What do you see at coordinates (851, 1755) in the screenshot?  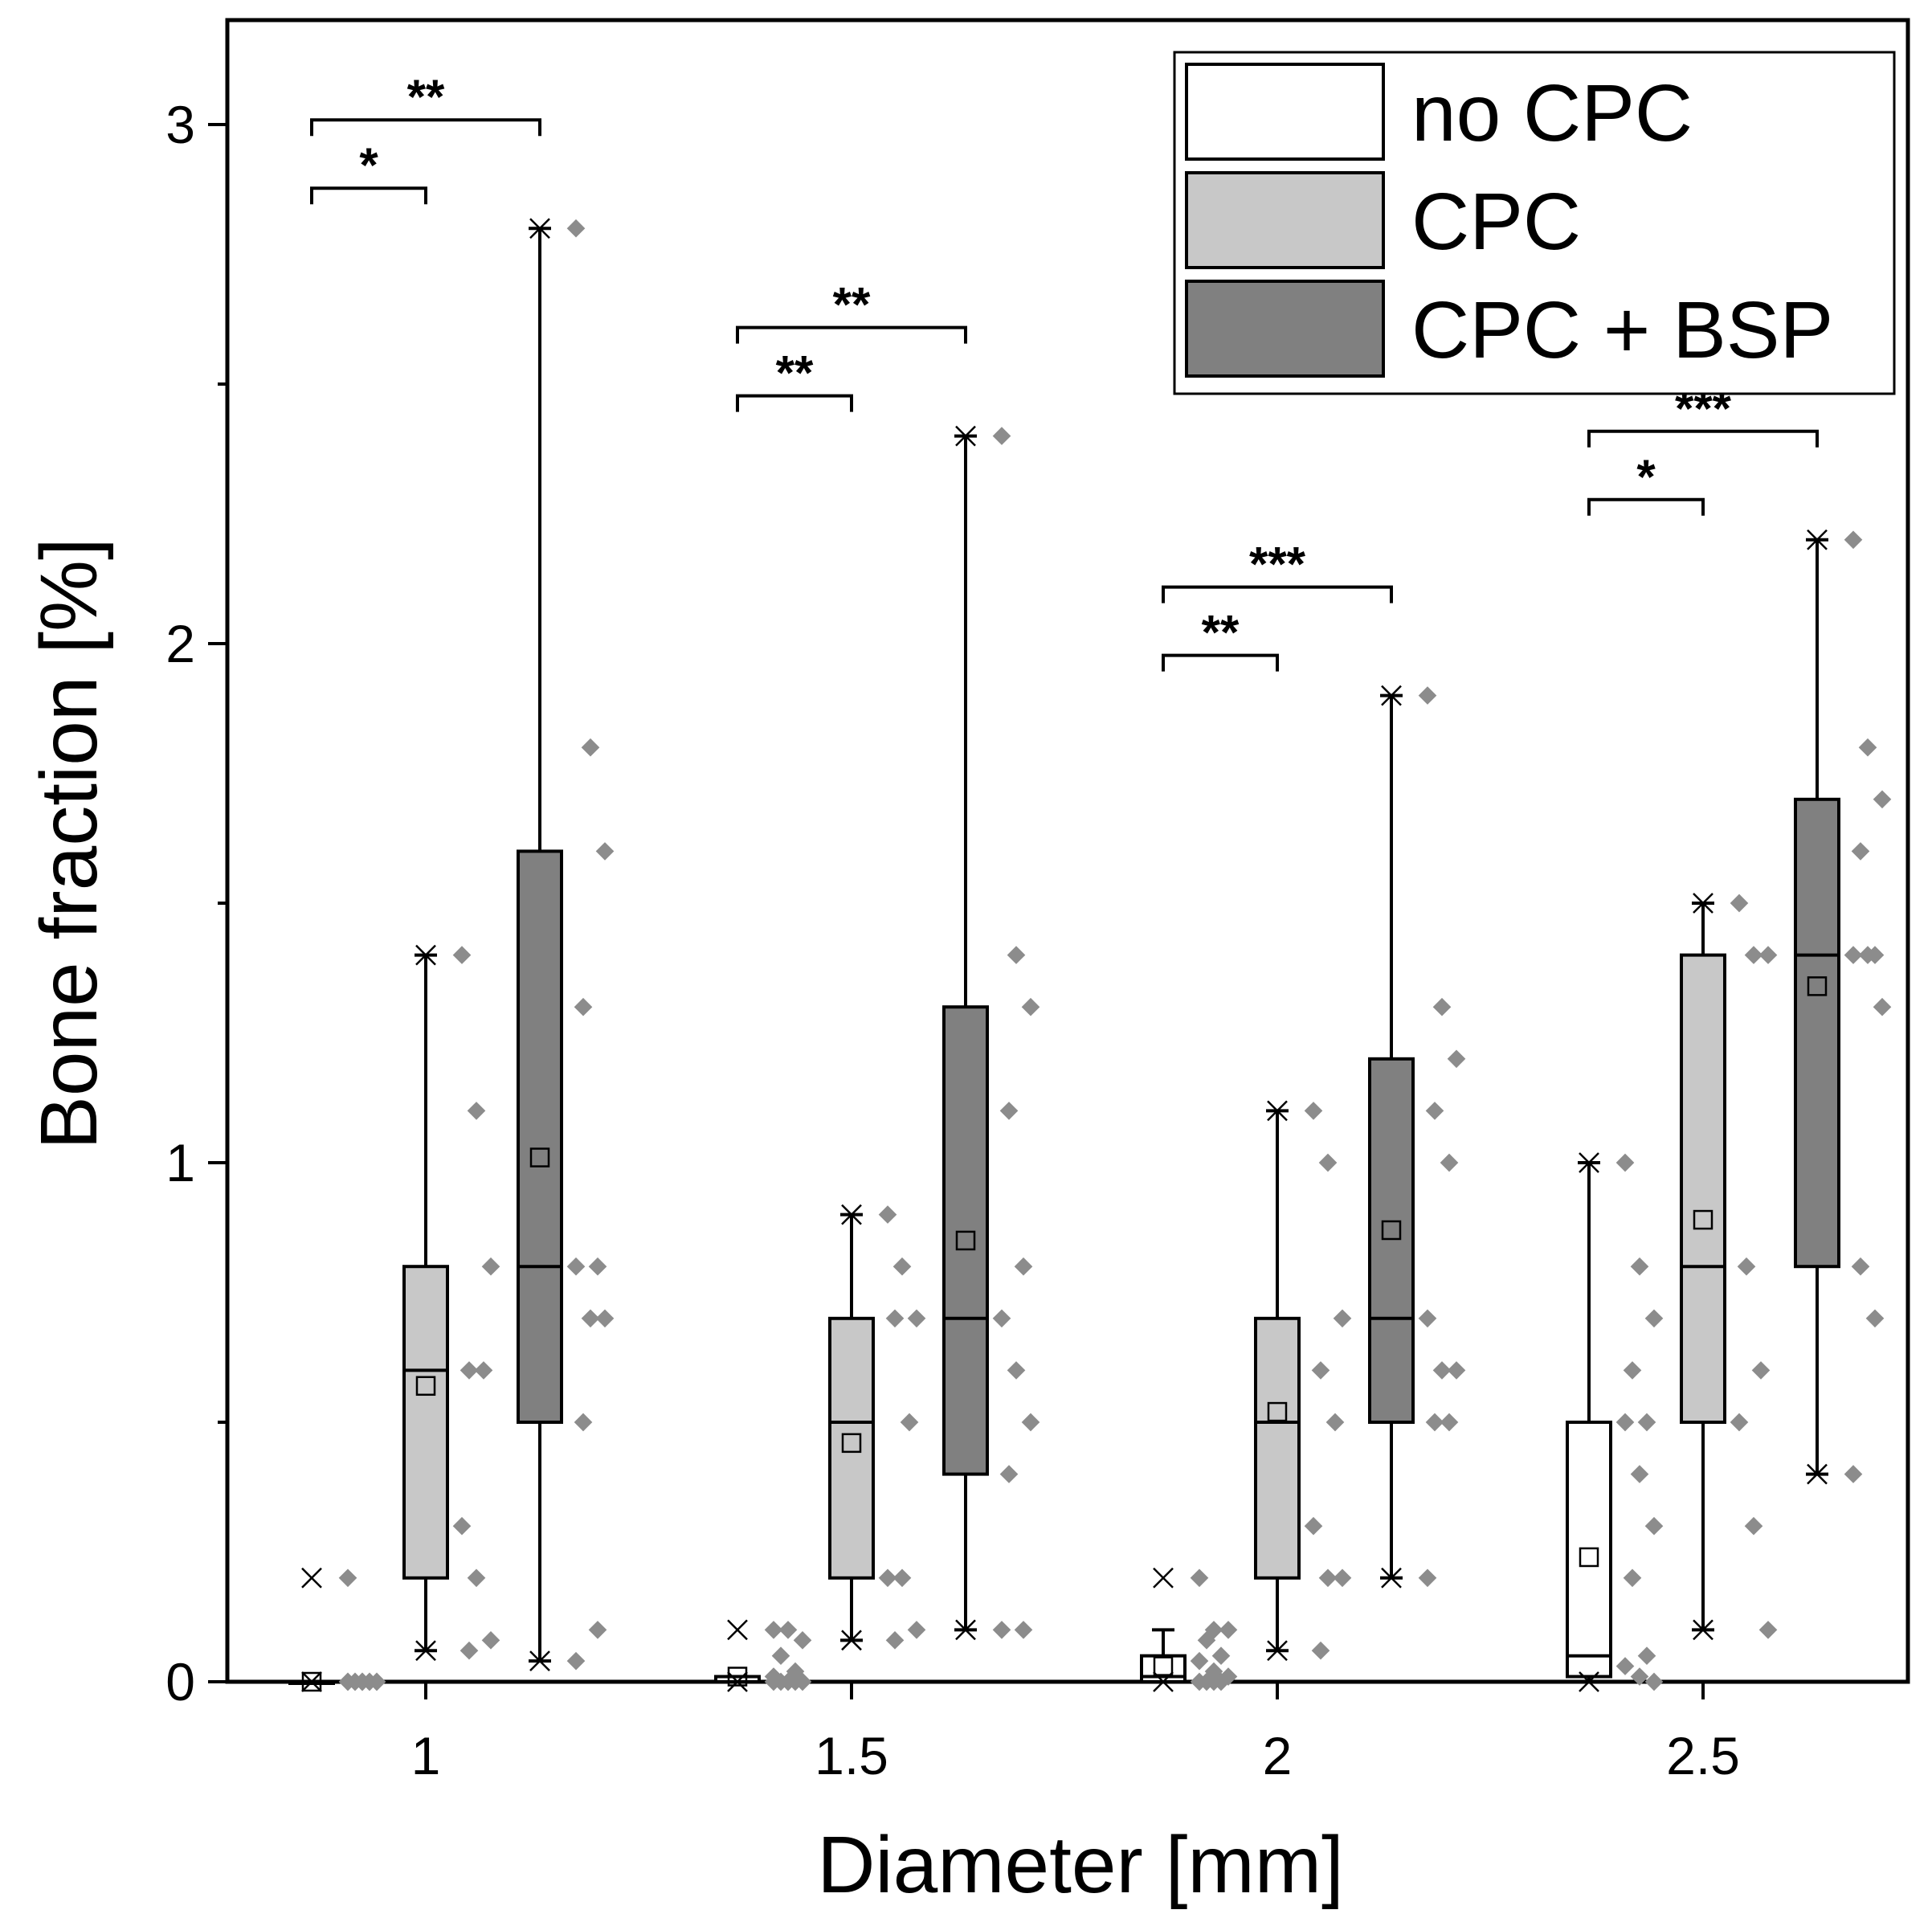 I see `x-tick-label: 1.5` at bounding box center [851, 1755].